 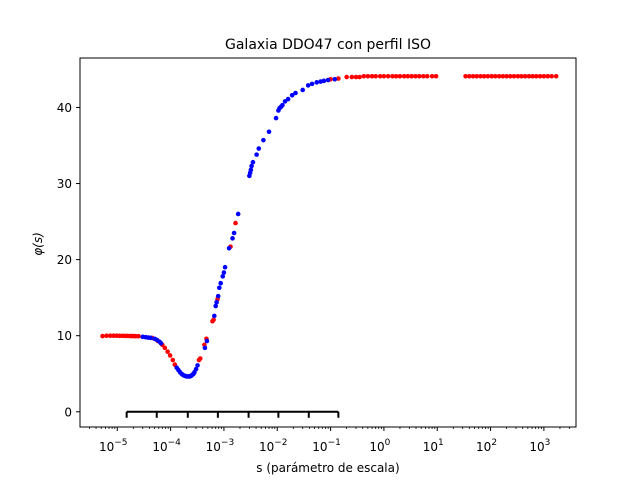 What do you see at coordinates (273, 446) in the screenshot?
I see `x-tick-label: 10⁻²` at bounding box center [273, 446].